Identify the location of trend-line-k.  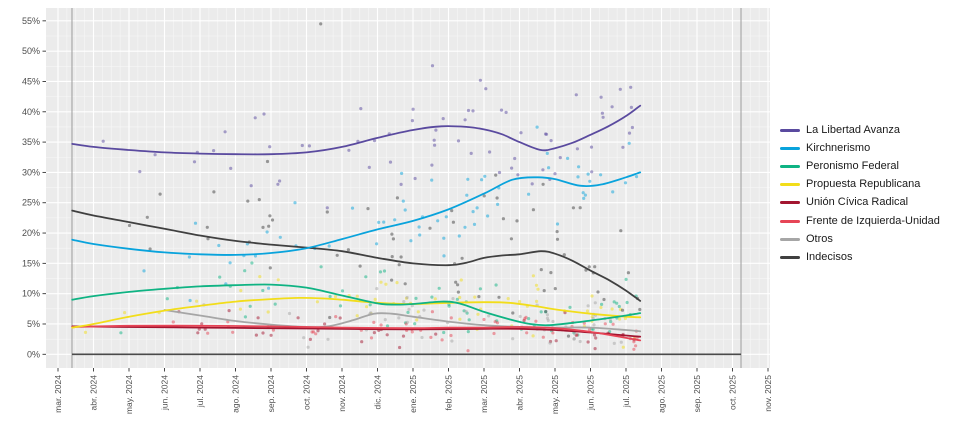
(356, 213).